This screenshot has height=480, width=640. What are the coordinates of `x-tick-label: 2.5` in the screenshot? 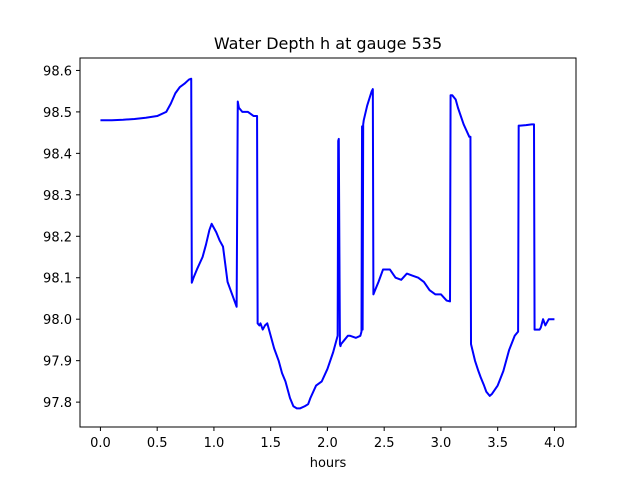 It's located at (384, 443).